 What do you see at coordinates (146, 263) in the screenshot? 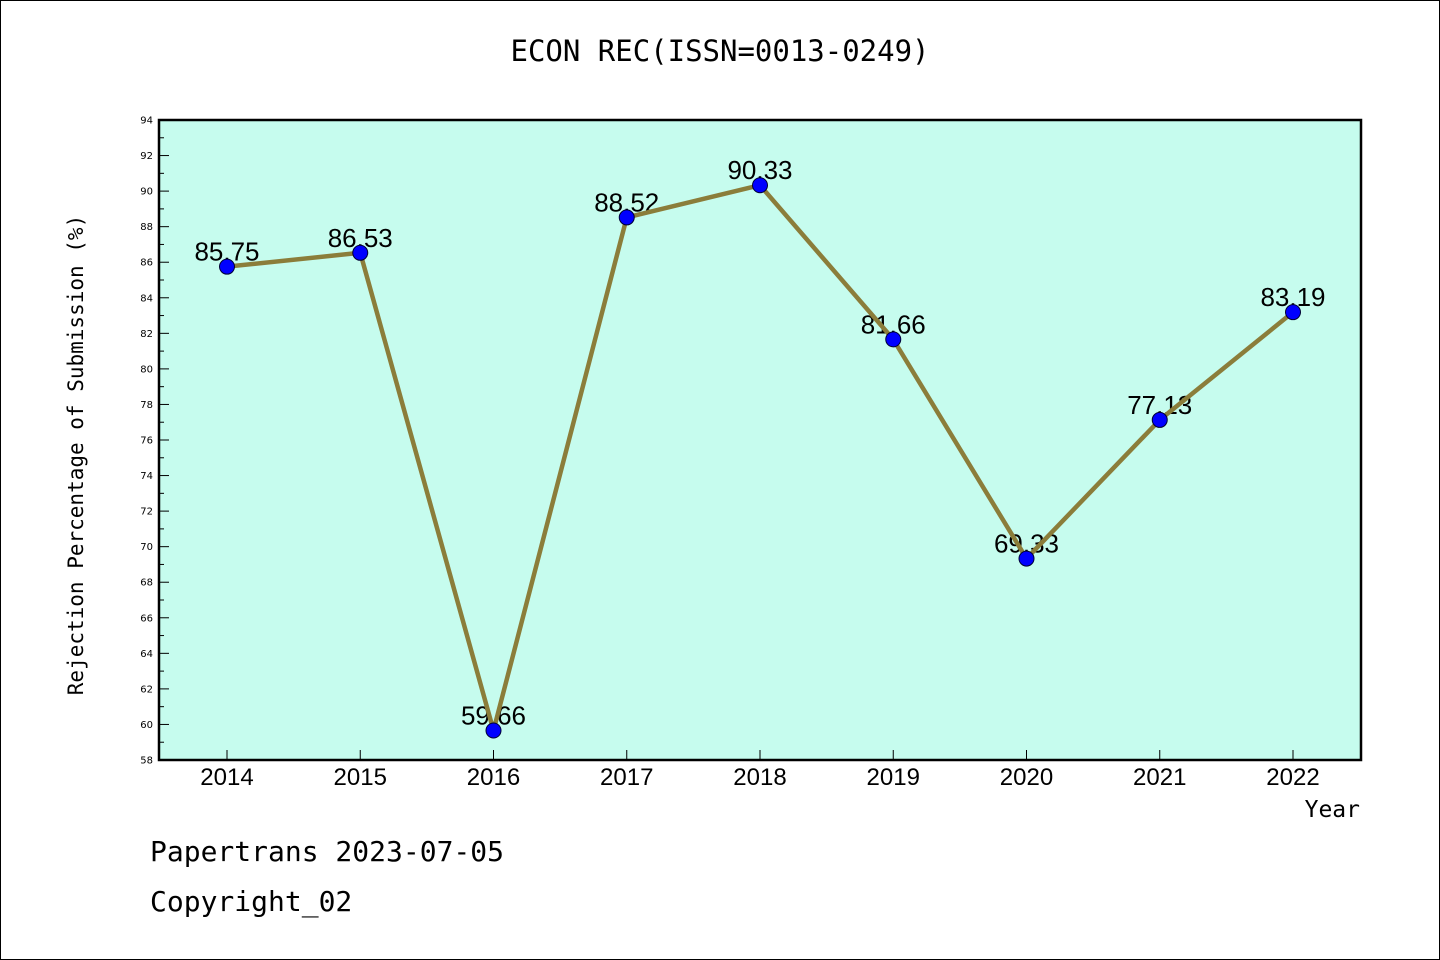
I see `y-tick-label: 86` at bounding box center [146, 263].